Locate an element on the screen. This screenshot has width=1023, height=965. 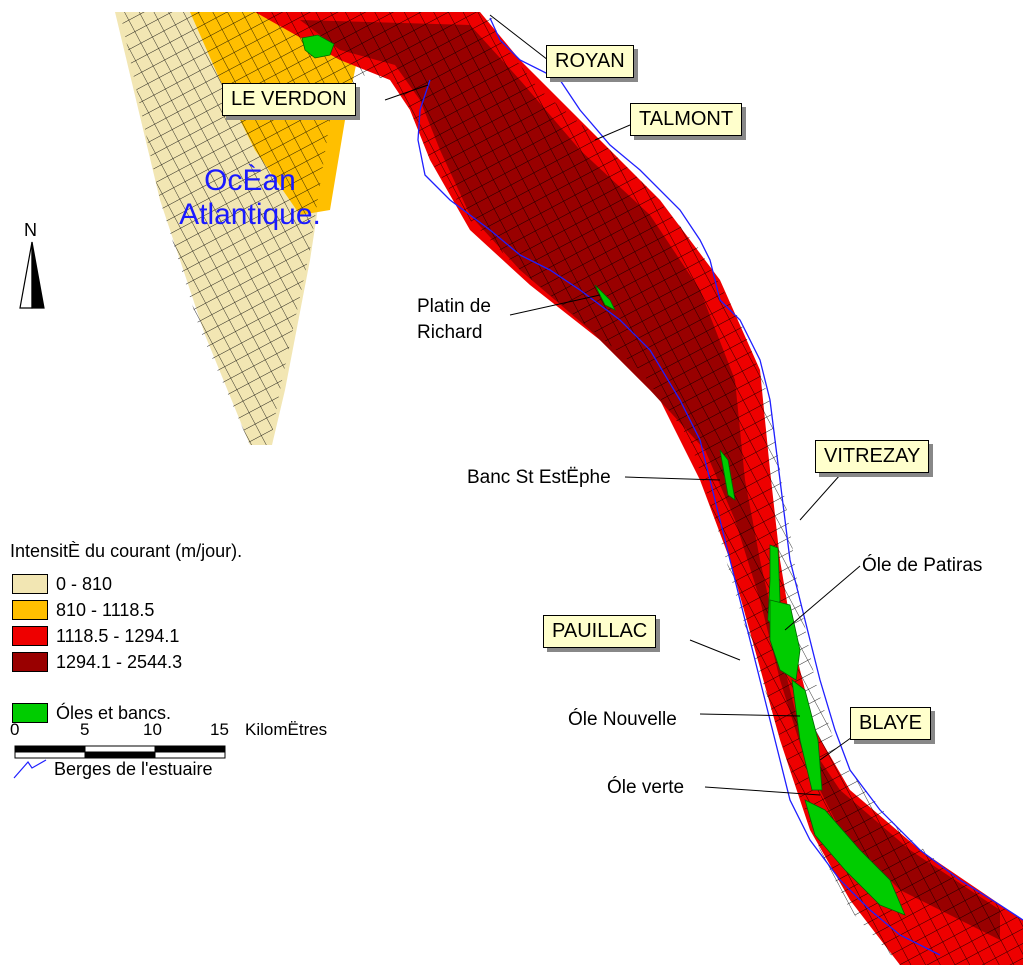
place-label-royan: ROYAN is located at coordinates (590, 61).